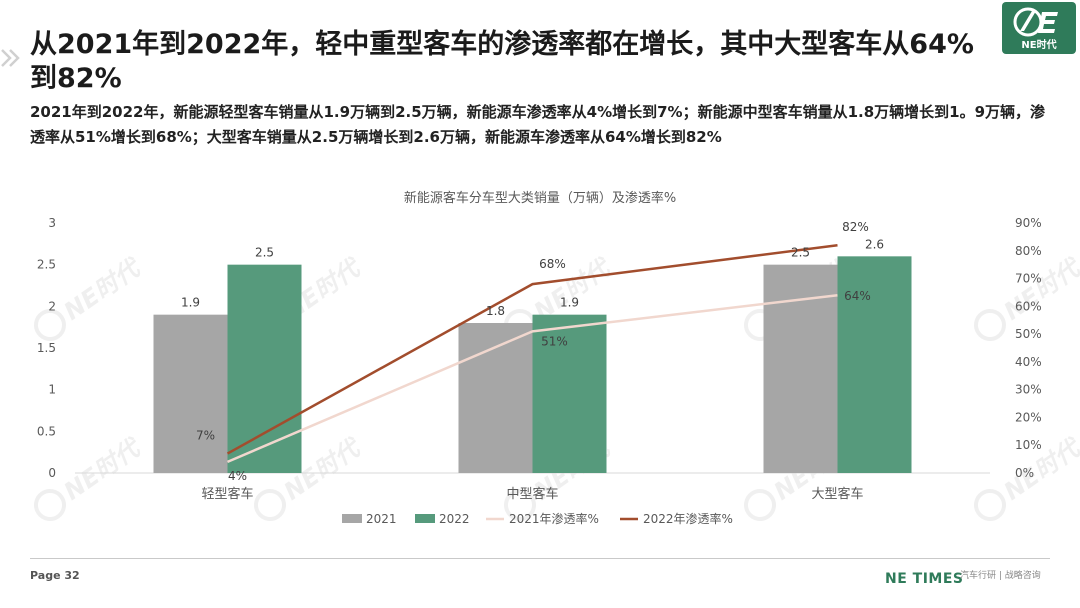  I want to click on legend-label: 2021年渗透率%, so click(554, 518).